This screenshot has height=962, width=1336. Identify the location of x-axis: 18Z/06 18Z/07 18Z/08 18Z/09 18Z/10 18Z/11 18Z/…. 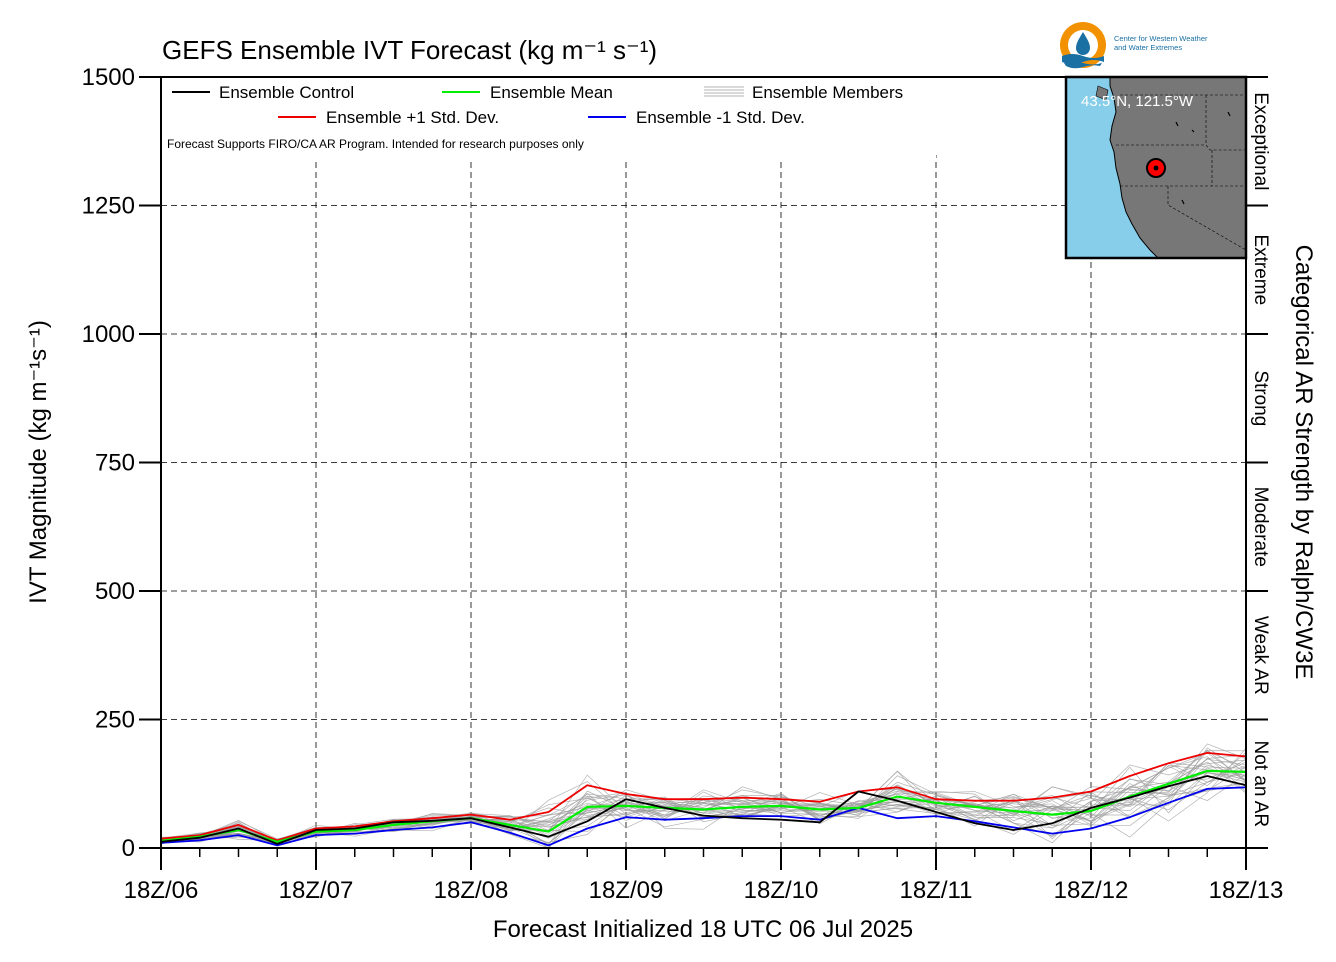
(704, 876).